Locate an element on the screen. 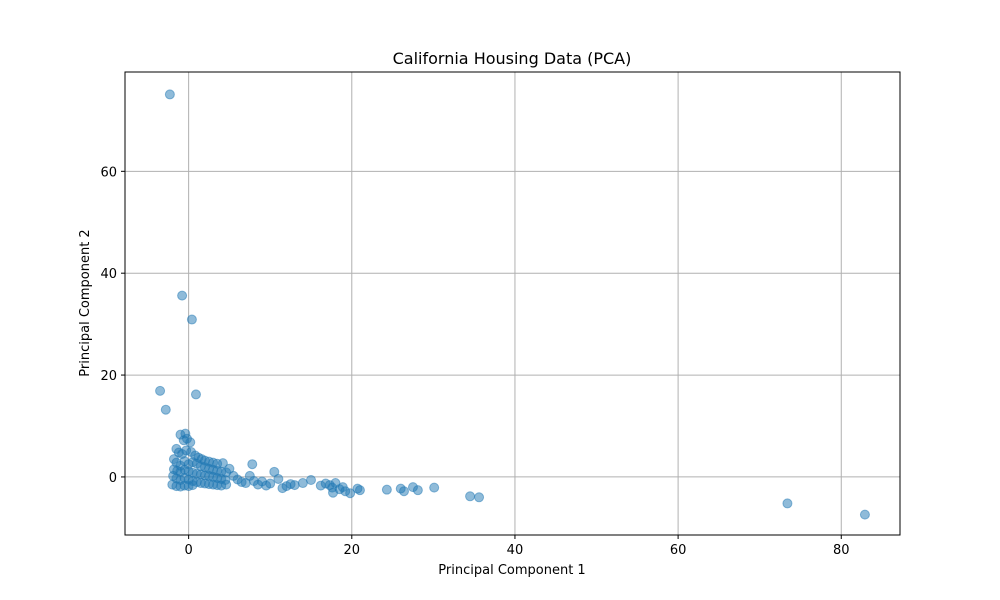  x-tick-label: 20 is located at coordinates (352, 550).